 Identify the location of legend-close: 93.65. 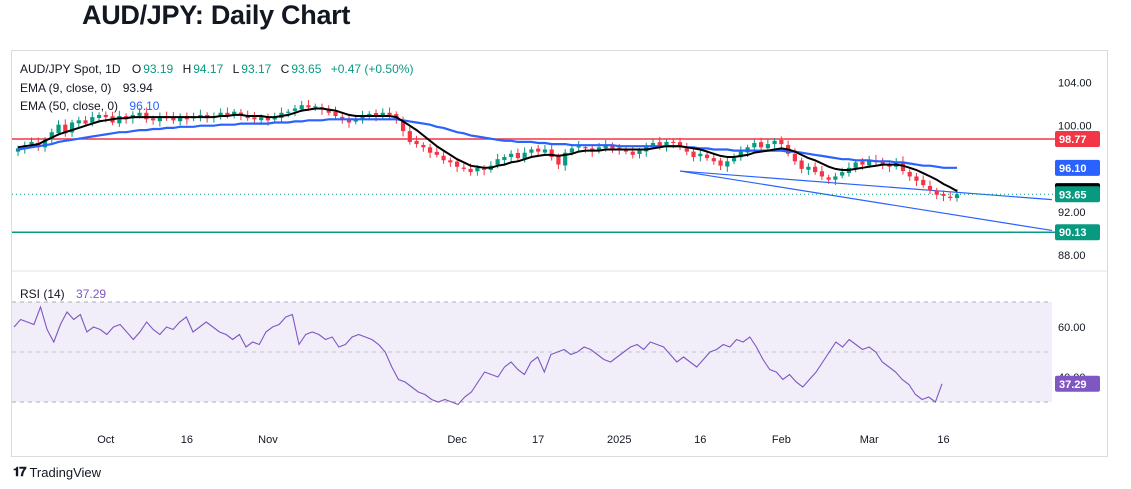
(306, 69).